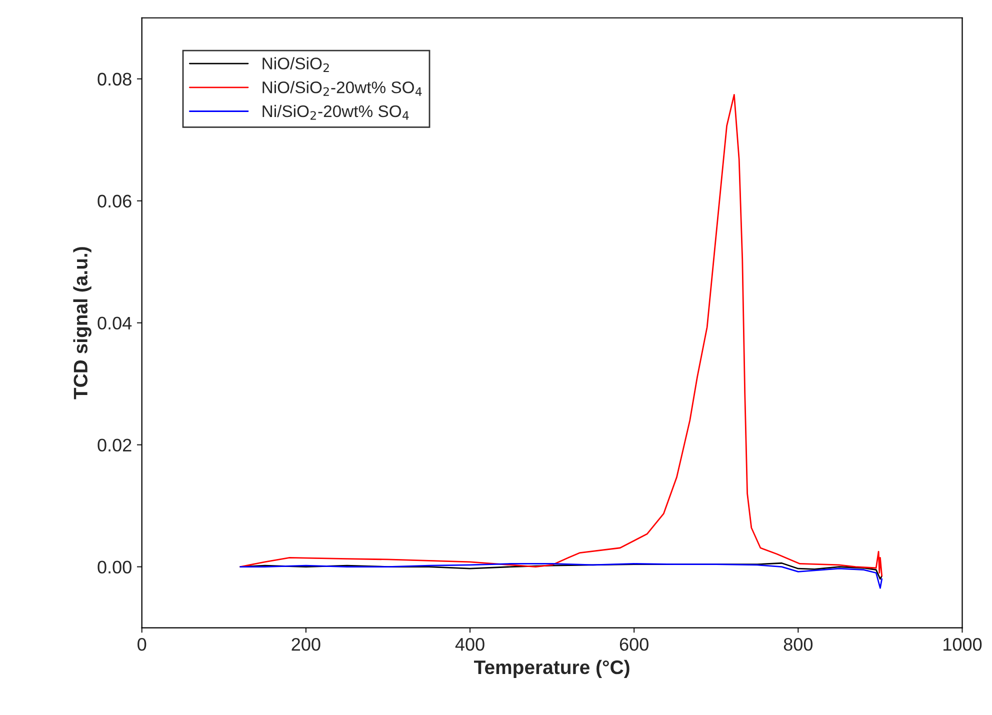  Describe the element at coordinates (295, 64) in the screenshot. I see `legend-label: NiO/SiO$_{2}$` at that location.